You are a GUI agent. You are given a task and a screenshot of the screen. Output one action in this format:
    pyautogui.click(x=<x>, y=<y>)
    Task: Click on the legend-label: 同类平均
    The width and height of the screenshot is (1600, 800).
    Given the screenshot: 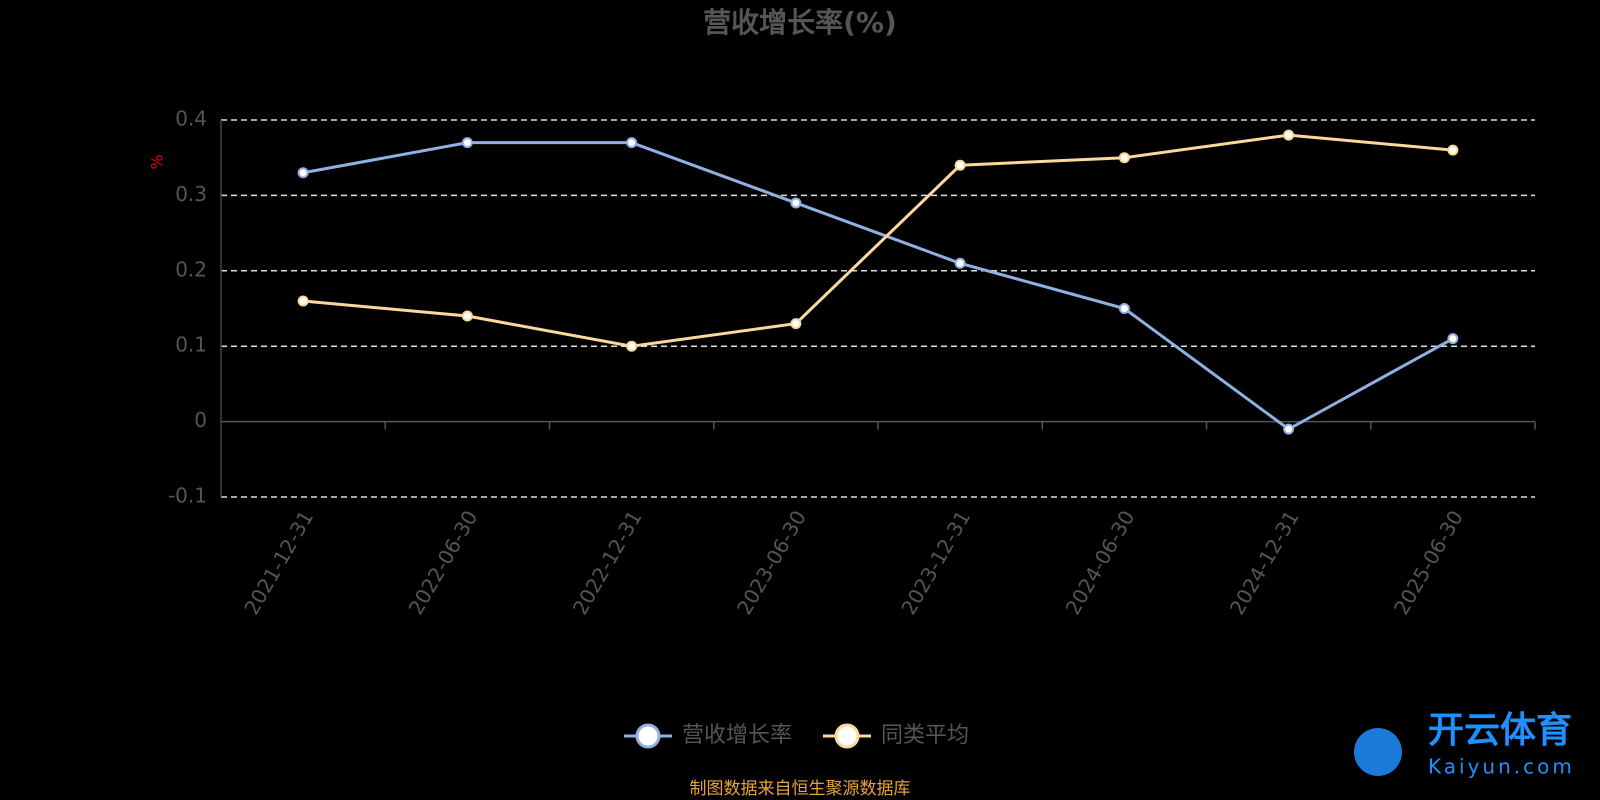 What is the action you would take?
    pyautogui.click(x=925, y=735)
    